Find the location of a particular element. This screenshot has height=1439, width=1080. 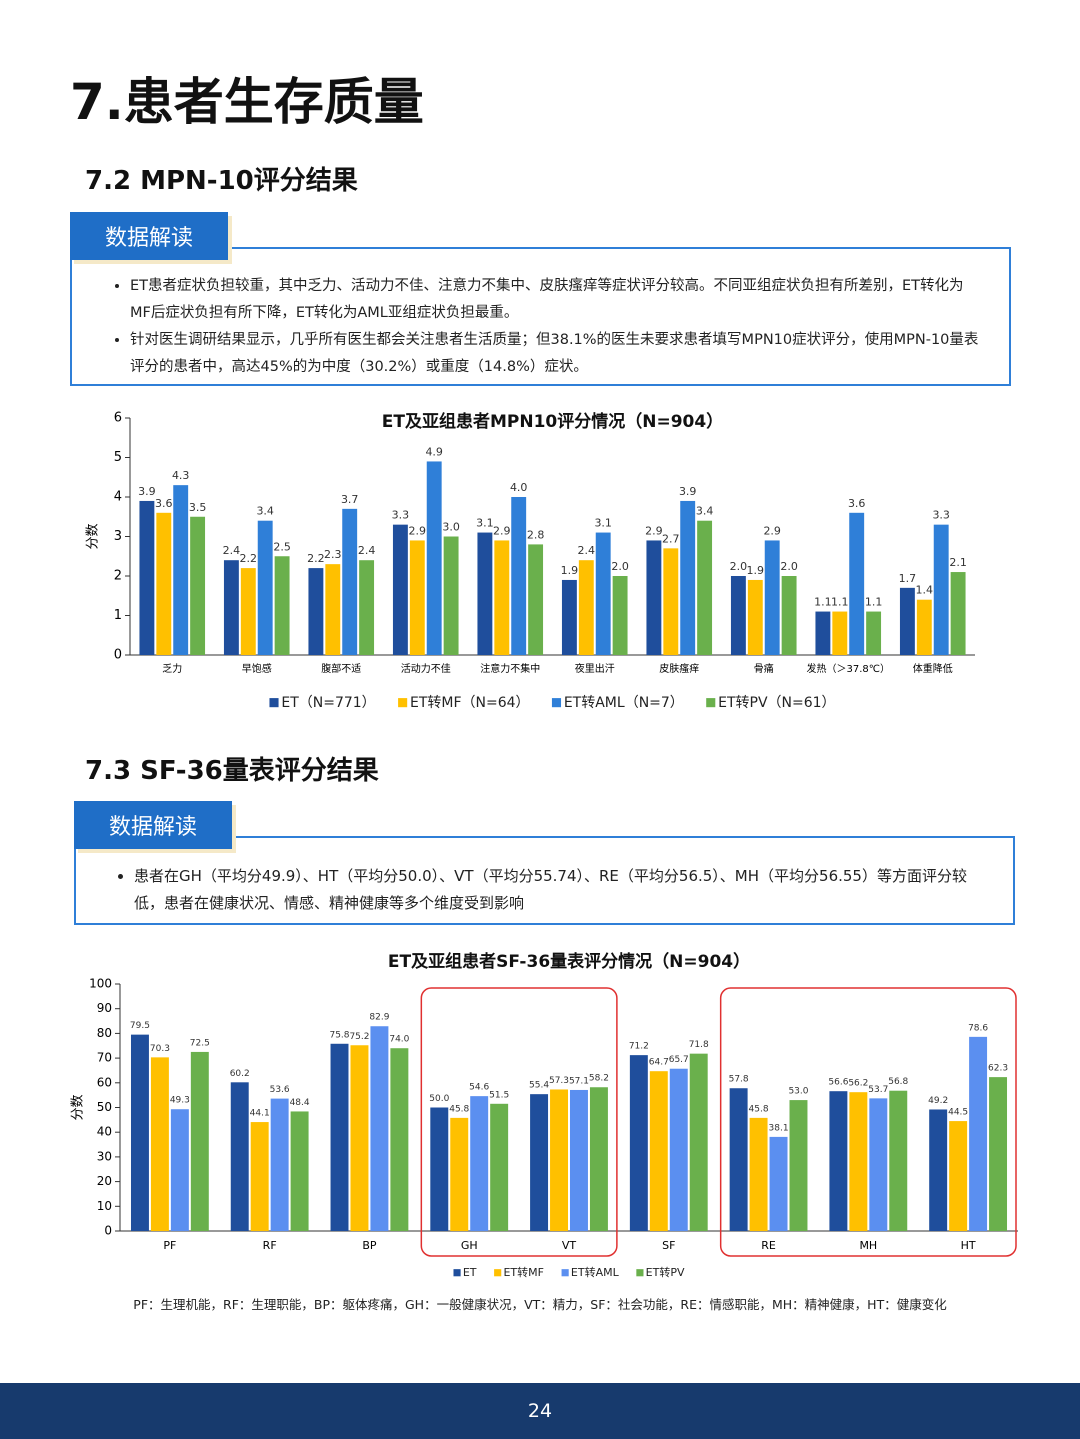

x-tick-label: 乏力 is located at coordinates (172, 668).